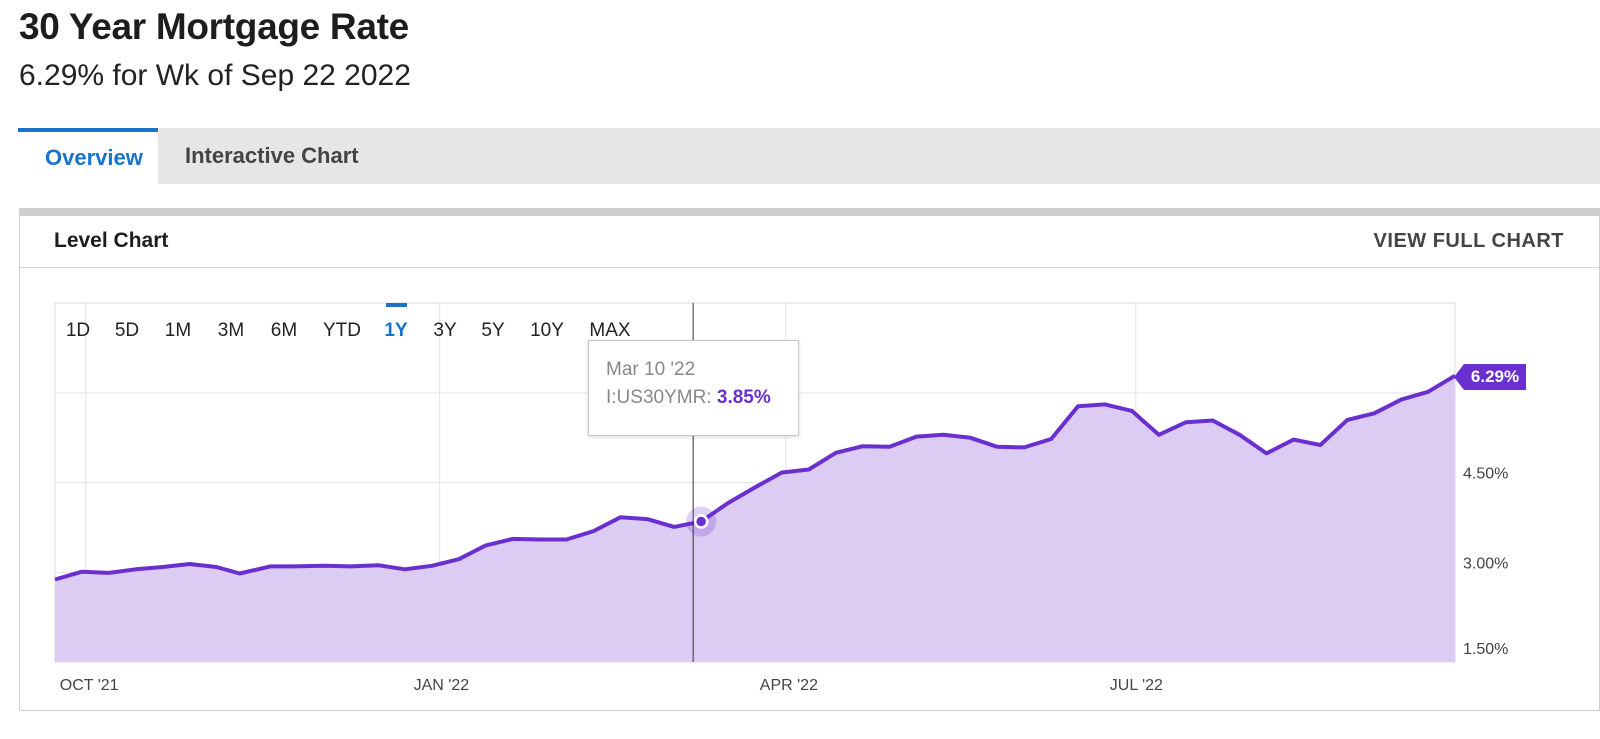 The height and width of the screenshot is (739, 1600). What do you see at coordinates (342, 330) in the screenshot?
I see `range-button-ytd: YTD` at bounding box center [342, 330].